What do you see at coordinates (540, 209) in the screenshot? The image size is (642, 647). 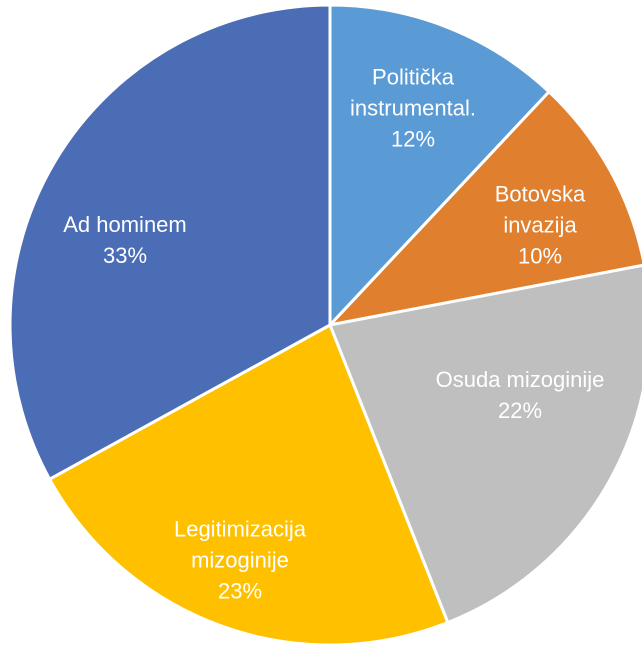 I see `category-label: Botovska invazija` at bounding box center [540, 209].